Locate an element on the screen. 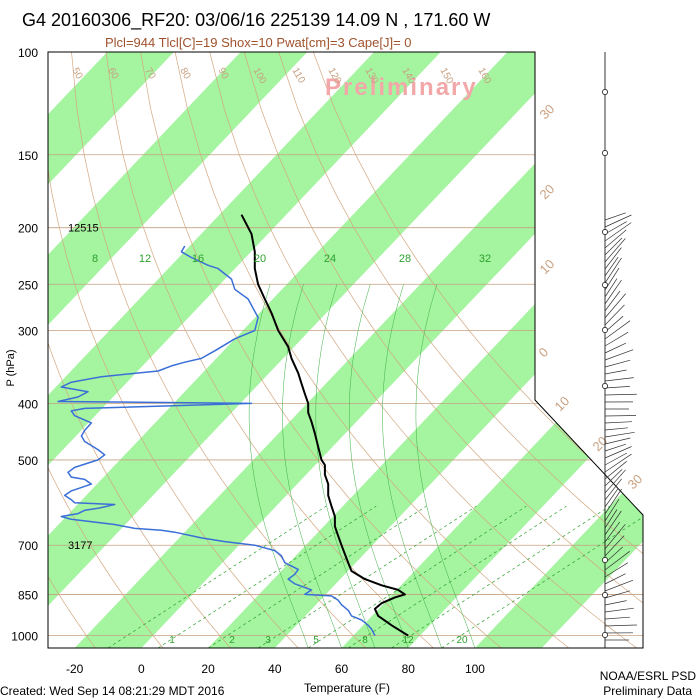 This screenshot has width=700, height=700. y-tick-label: 500 is located at coordinates (28, 461).